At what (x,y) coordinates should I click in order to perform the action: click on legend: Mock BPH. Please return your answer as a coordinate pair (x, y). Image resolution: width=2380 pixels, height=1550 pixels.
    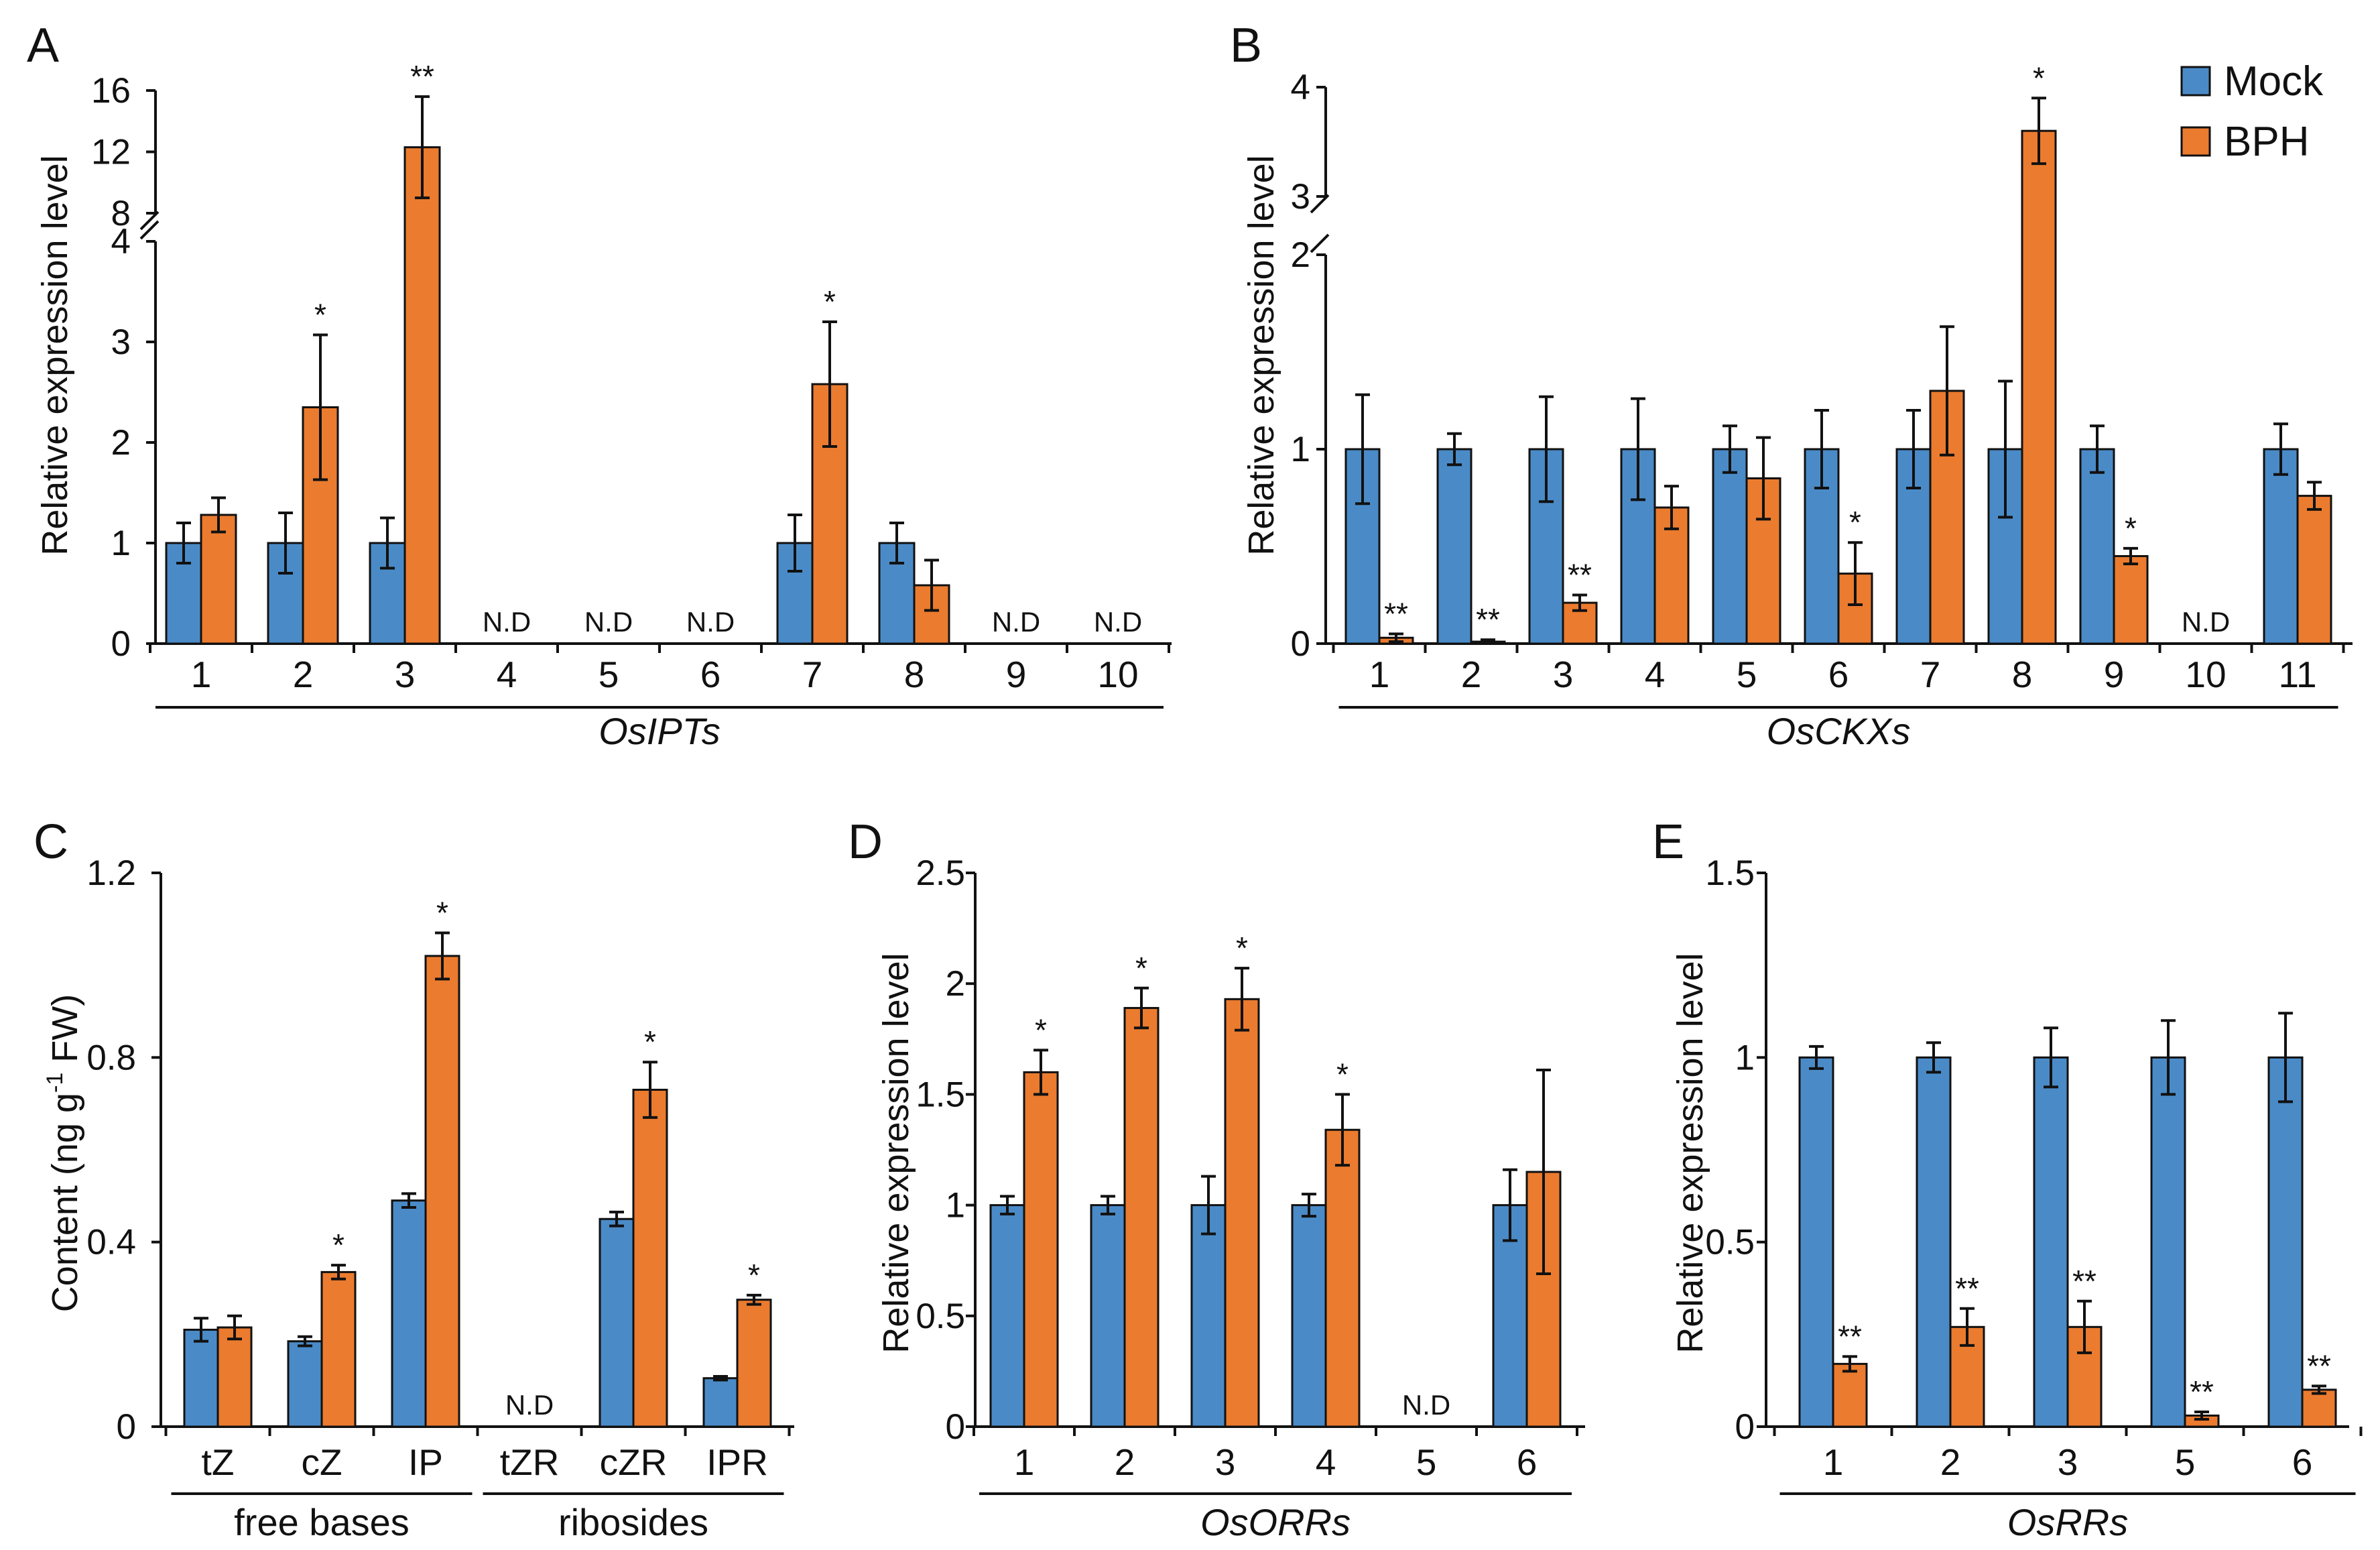
    Looking at the image, I should click on (2252, 111).